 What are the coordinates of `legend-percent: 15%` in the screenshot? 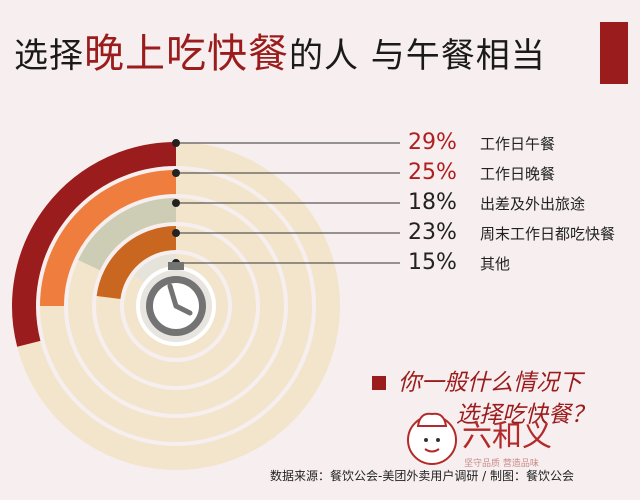 It's located at (432, 262).